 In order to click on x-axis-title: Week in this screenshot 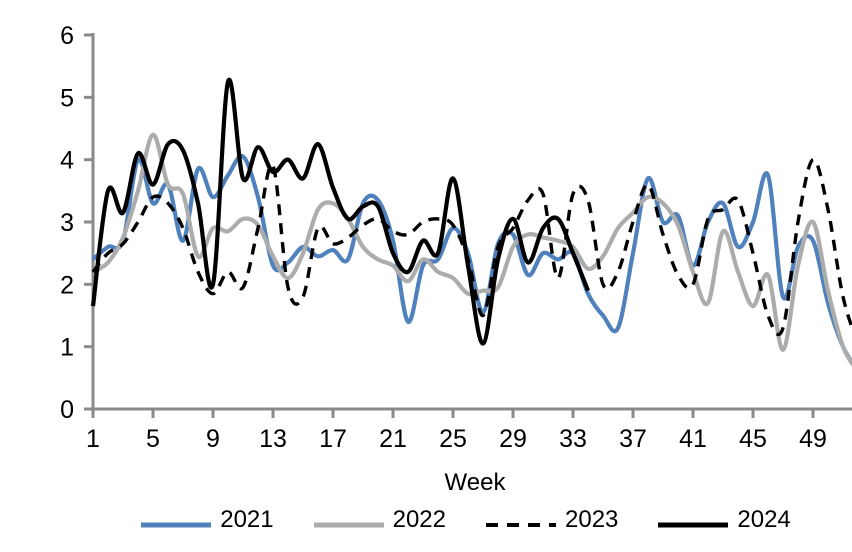, I will do `click(475, 482)`.